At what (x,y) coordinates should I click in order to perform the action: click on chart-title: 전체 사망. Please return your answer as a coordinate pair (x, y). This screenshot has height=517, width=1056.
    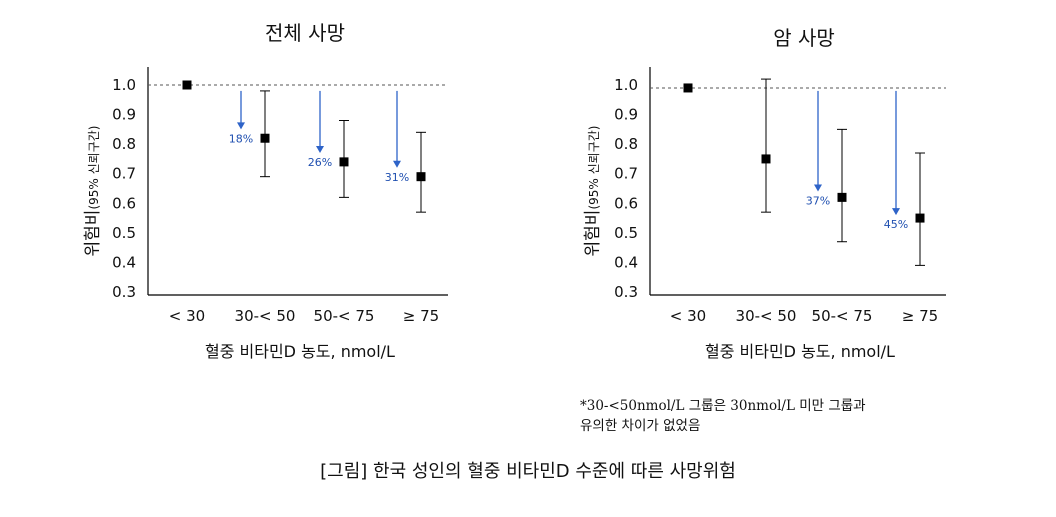
    Looking at the image, I should click on (305, 33).